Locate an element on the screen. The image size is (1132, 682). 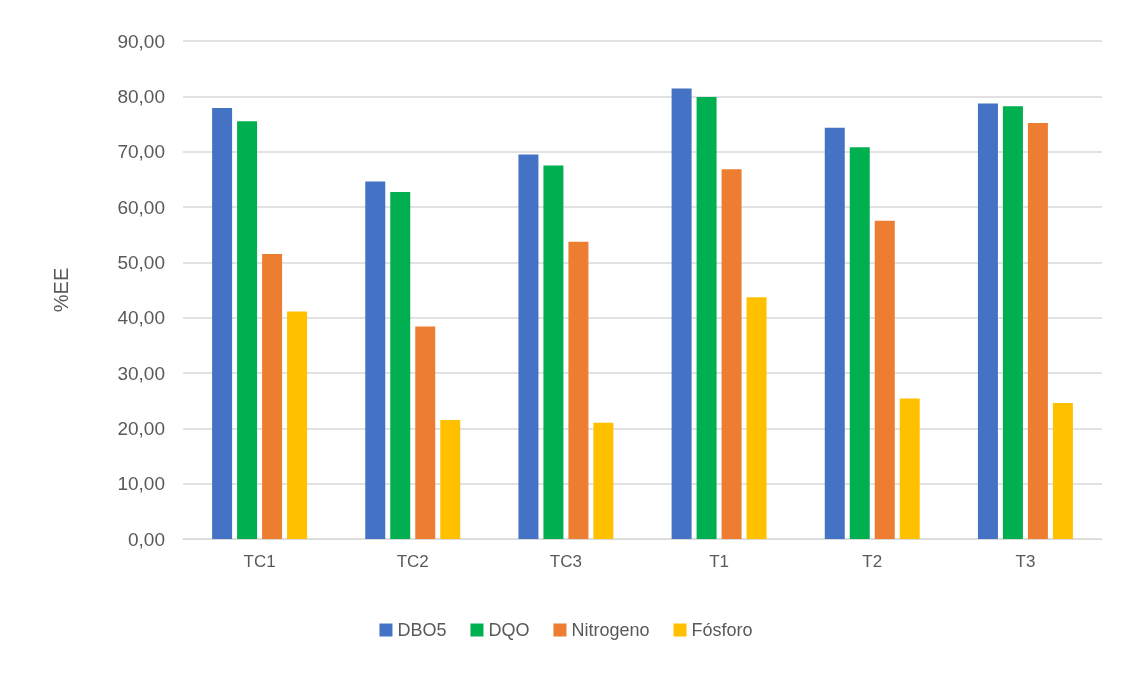
x-tick-label: T2 is located at coordinates (872, 561).